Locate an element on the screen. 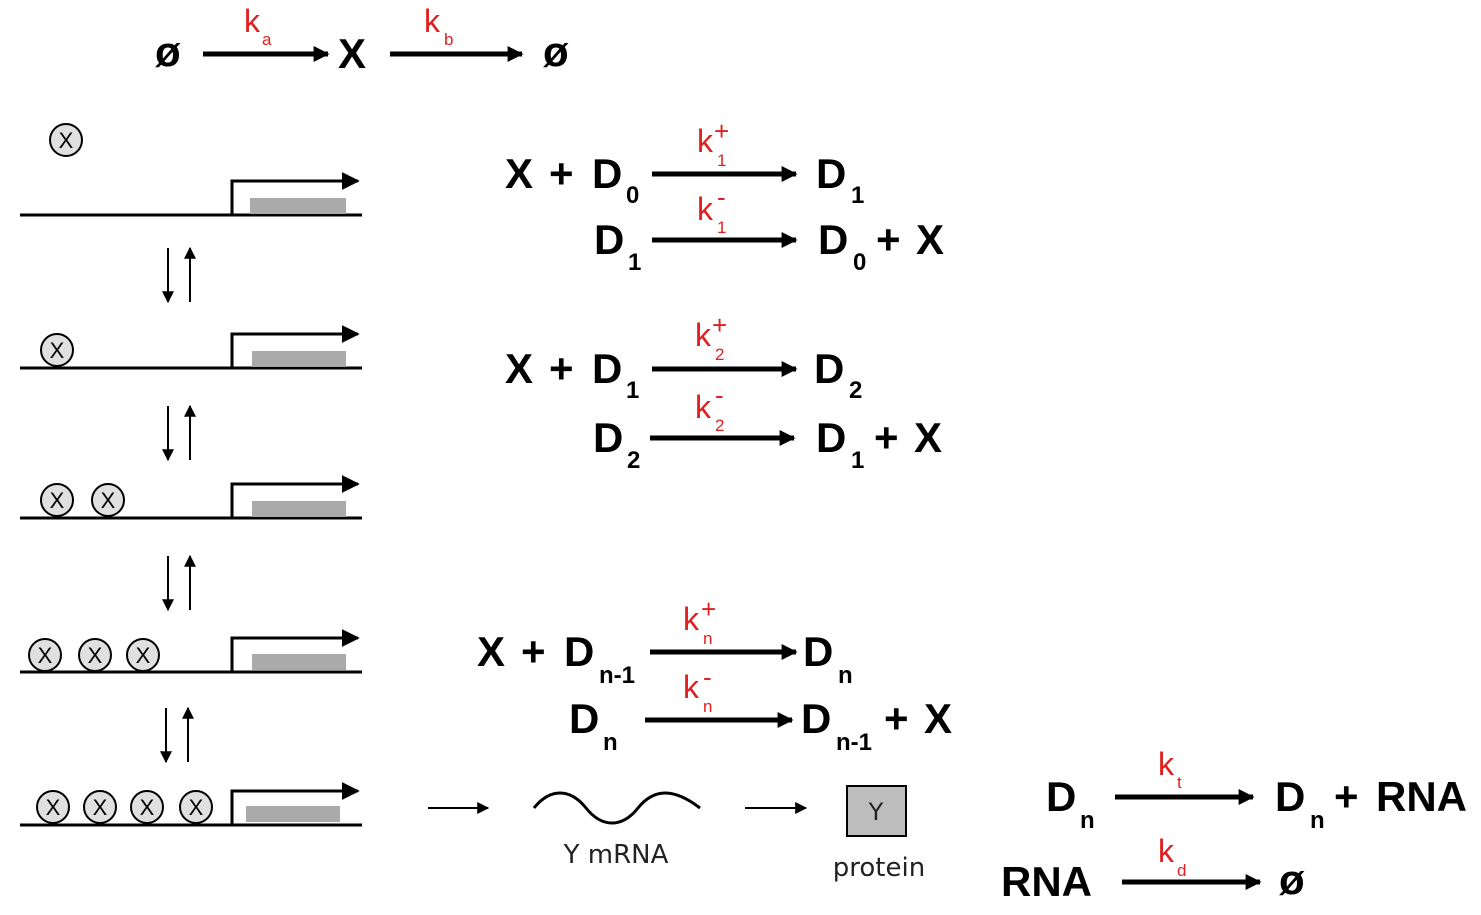  protein-box is located at coordinates (876, 811).